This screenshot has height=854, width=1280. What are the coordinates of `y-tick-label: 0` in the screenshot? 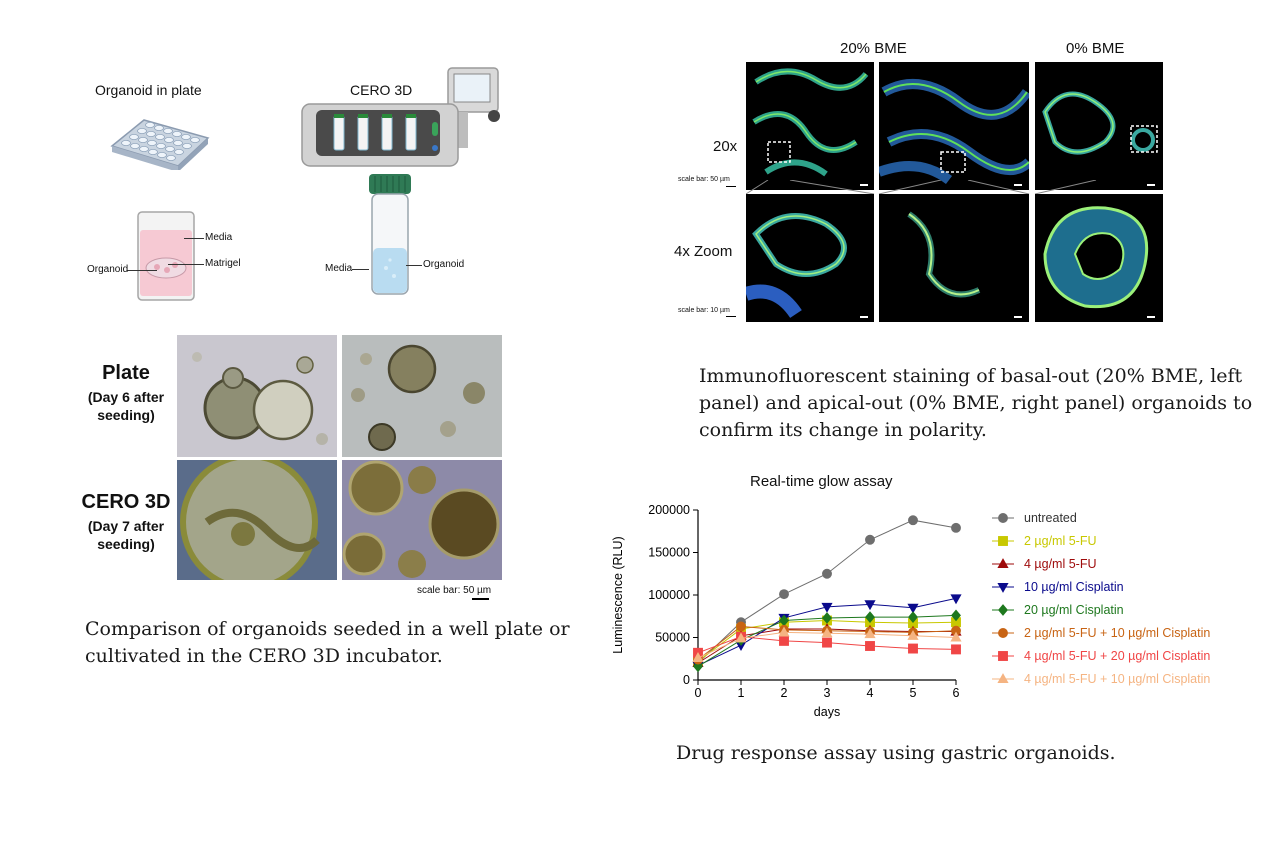 It's located at (686, 680).